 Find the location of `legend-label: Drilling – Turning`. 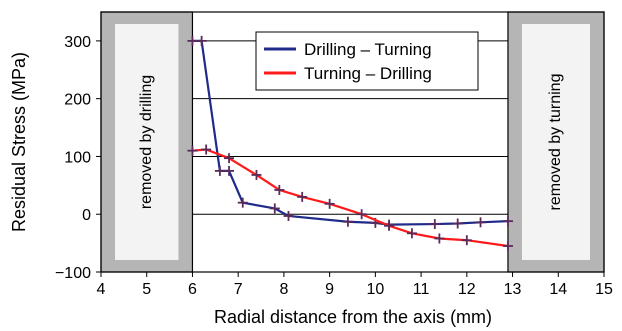

legend-label: Drilling – Turning is located at coordinates (368, 49).